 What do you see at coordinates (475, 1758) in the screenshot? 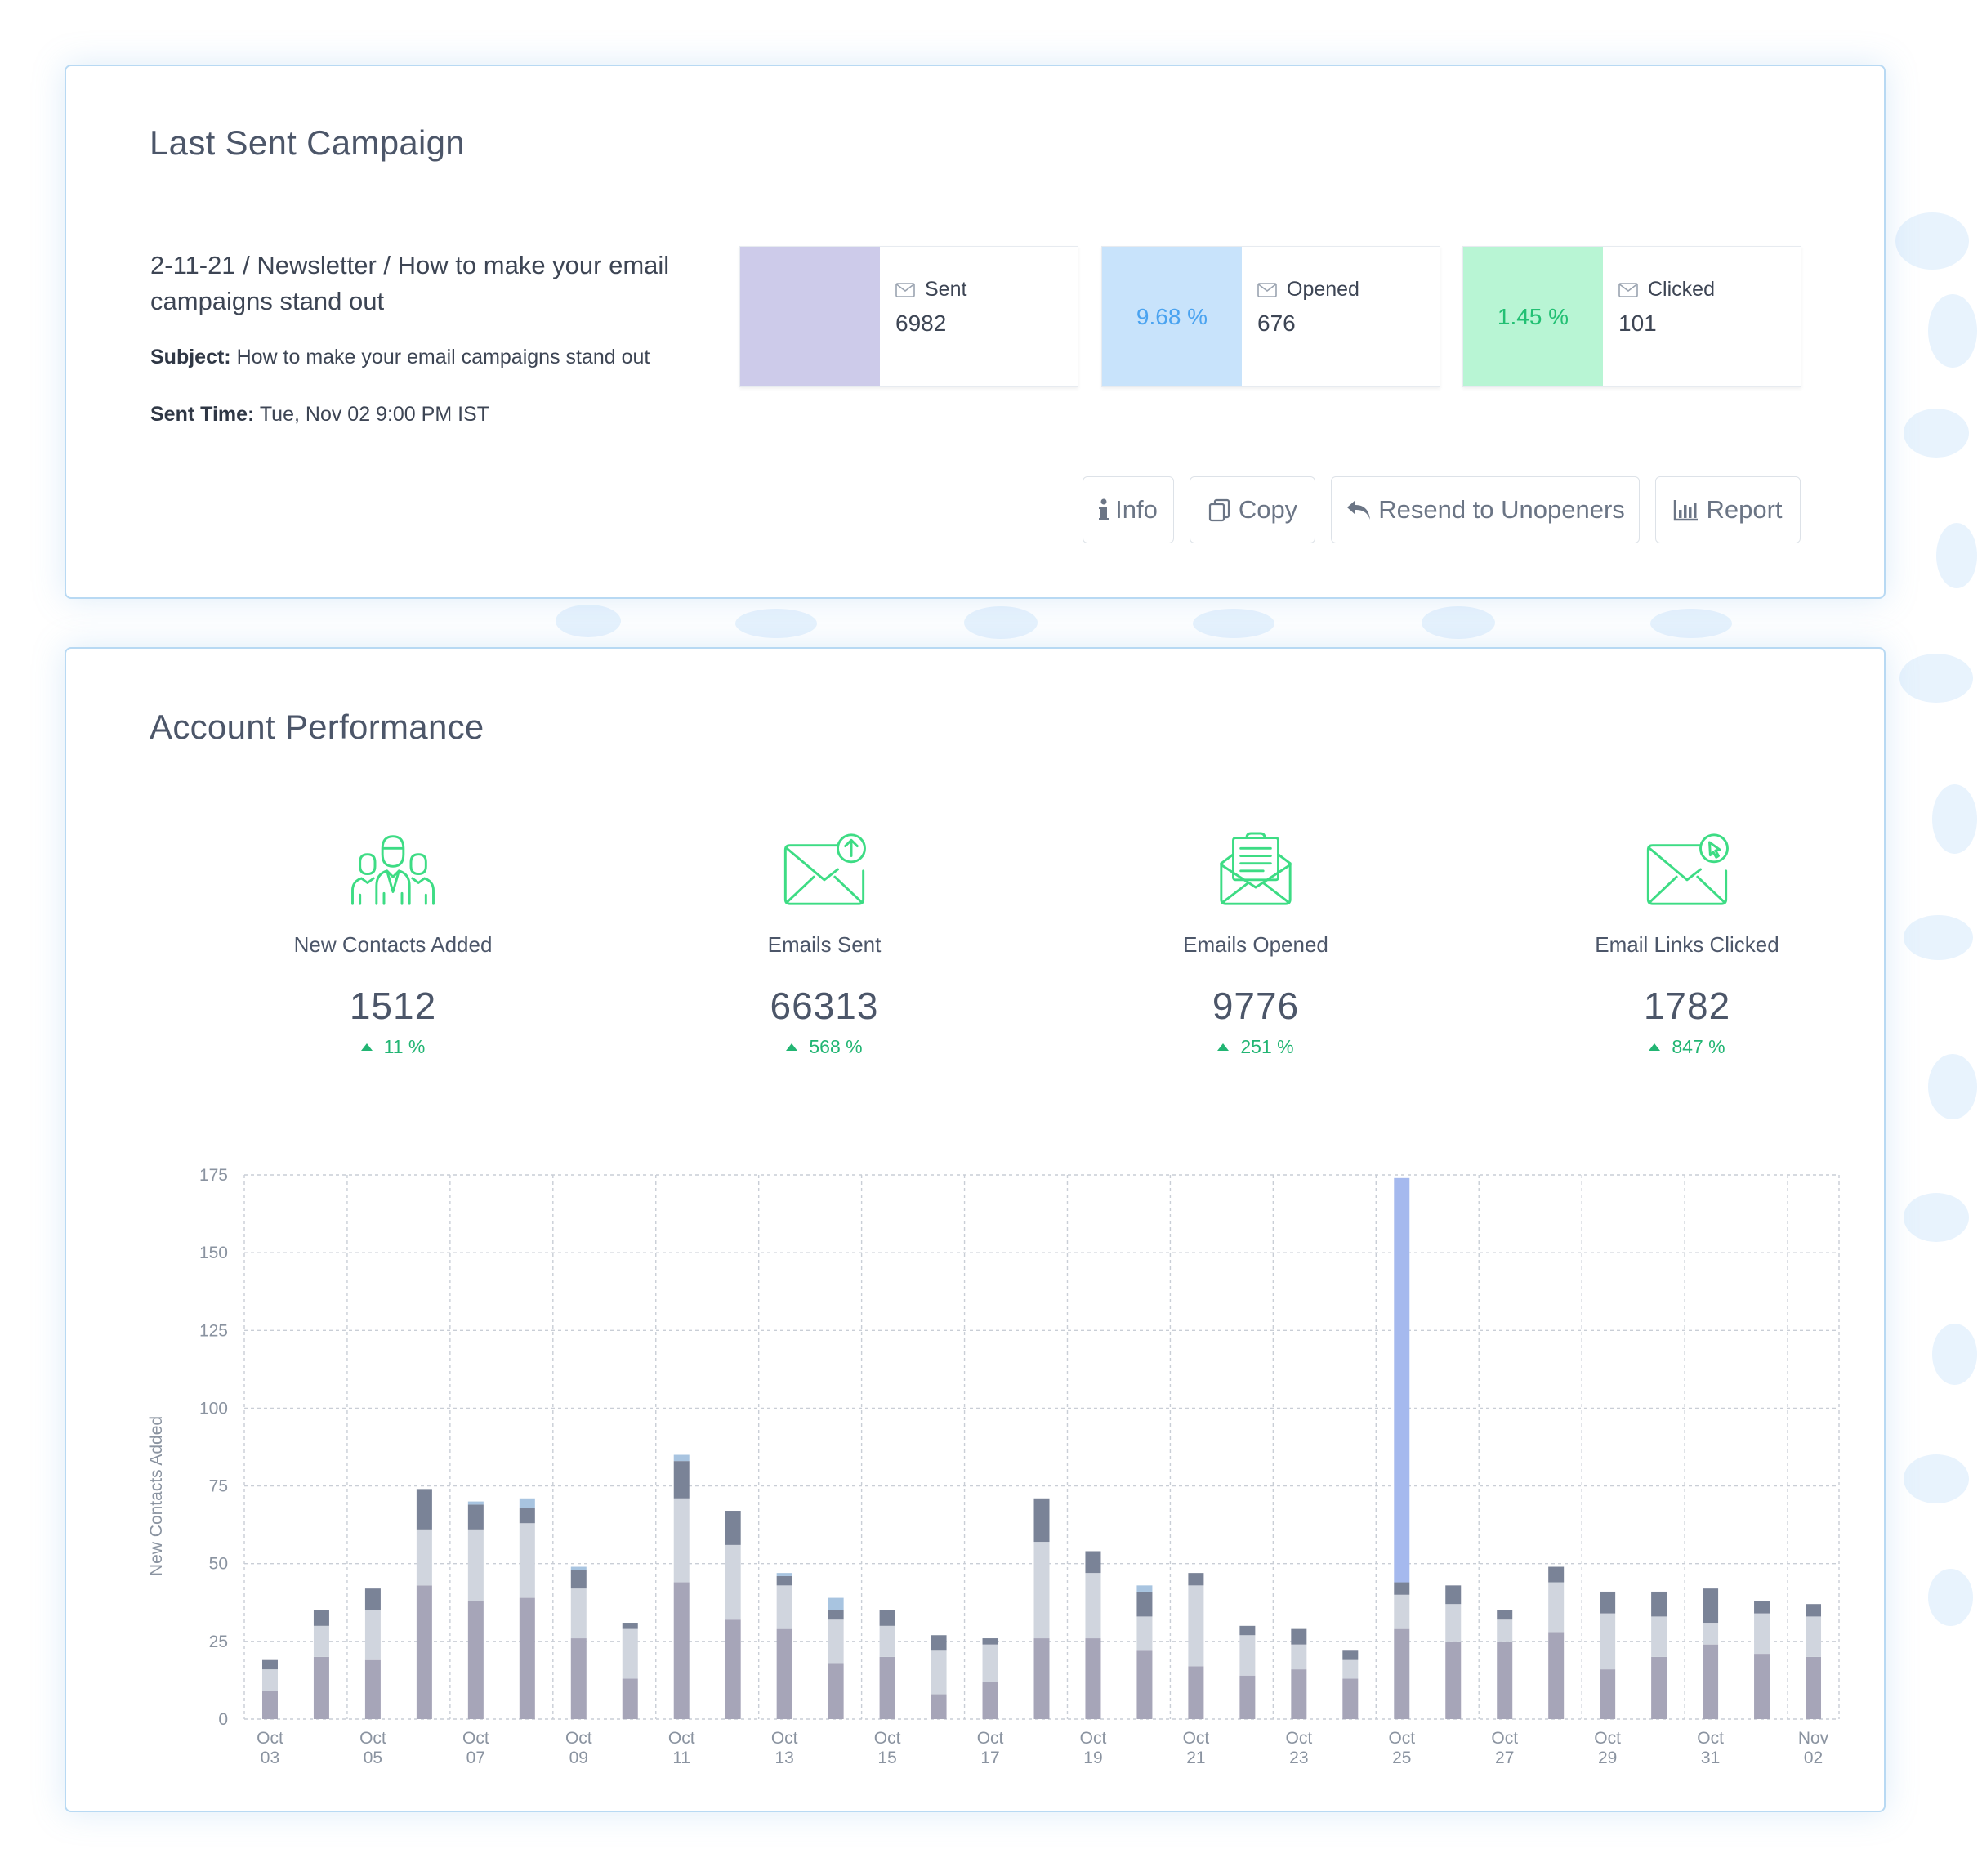
I see `x-tick-label: 07` at bounding box center [475, 1758].